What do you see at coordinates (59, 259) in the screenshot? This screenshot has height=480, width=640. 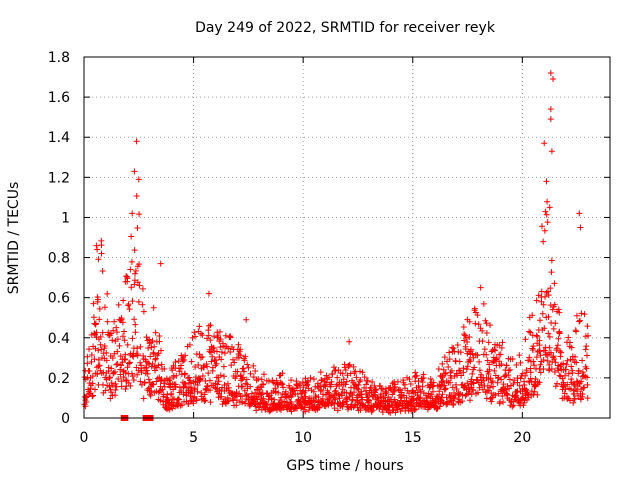 I see `y-tick-label: 0.8` at bounding box center [59, 259].